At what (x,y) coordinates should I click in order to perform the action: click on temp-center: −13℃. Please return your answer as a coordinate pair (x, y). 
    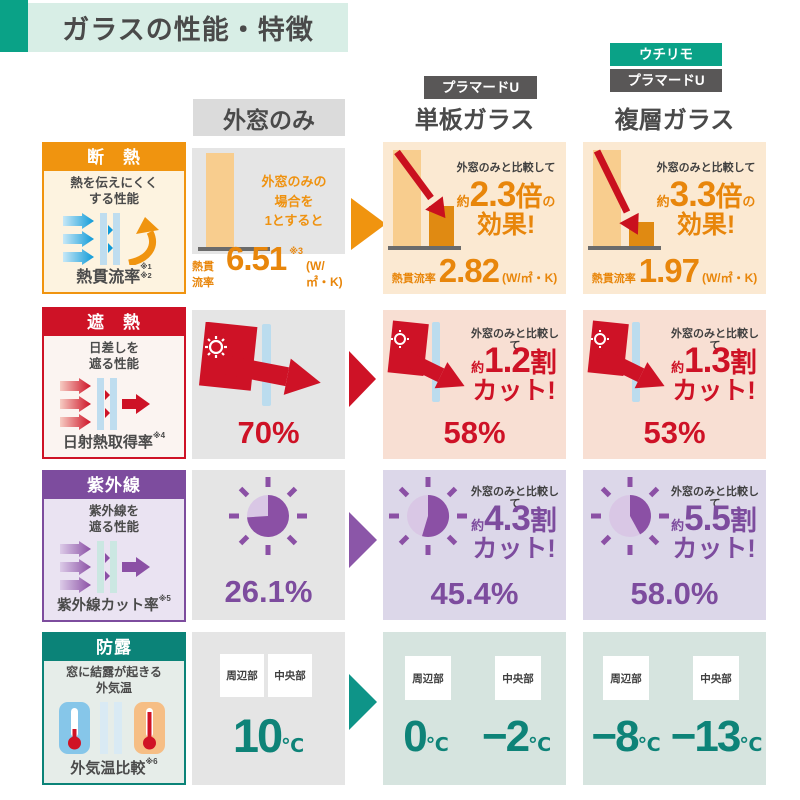
    Looking at the image, I should click on (716, 736).